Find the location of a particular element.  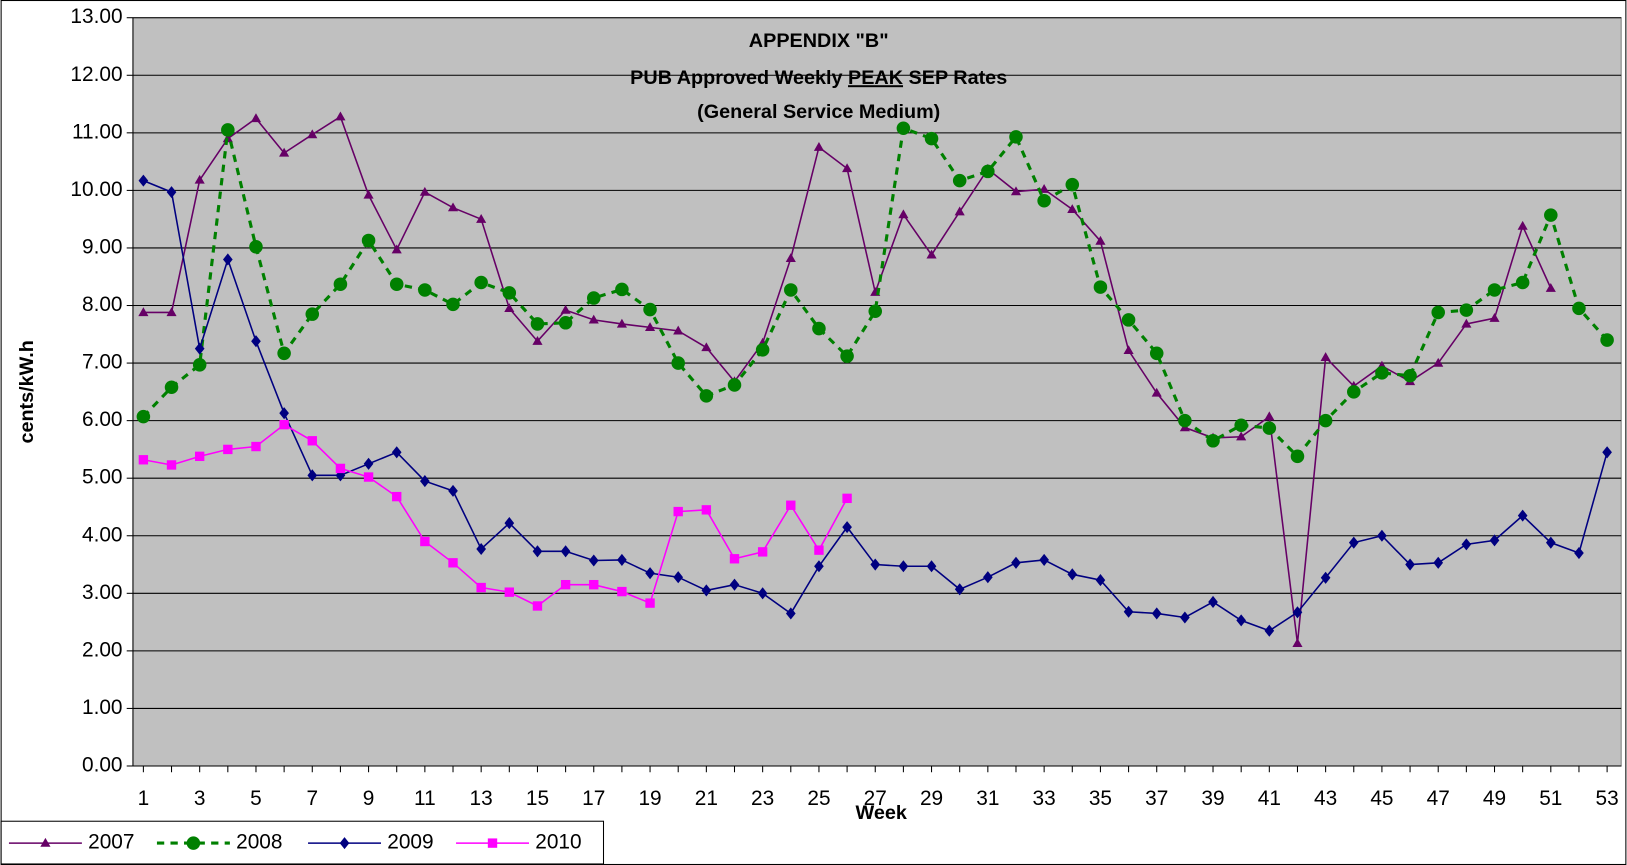

x-tick-label: 41 is located at coordinates (1269, 798).